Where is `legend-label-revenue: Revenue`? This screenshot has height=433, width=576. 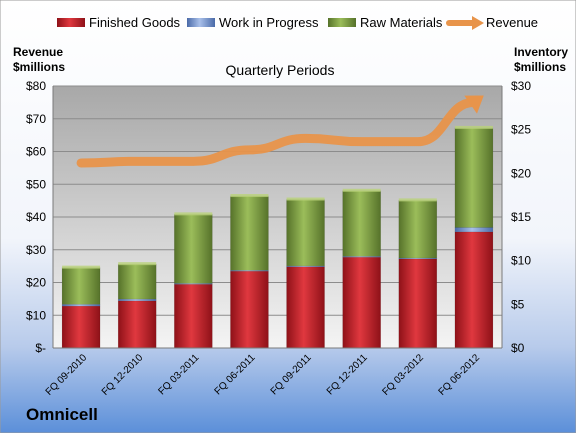
legend-label-revenue: Revenue is located at coordinates (512, 22).